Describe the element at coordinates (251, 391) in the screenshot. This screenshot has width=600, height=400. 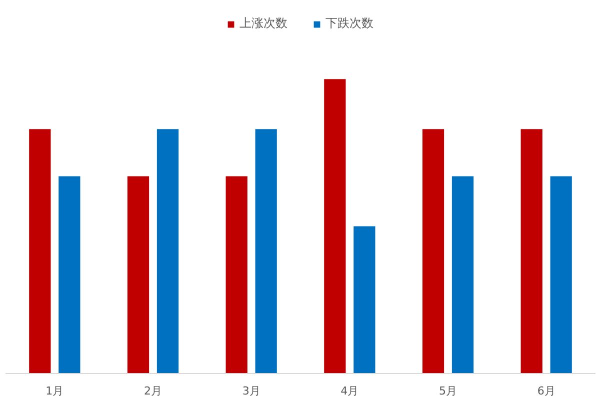
I see `x-tick-label: 3月` at that location.